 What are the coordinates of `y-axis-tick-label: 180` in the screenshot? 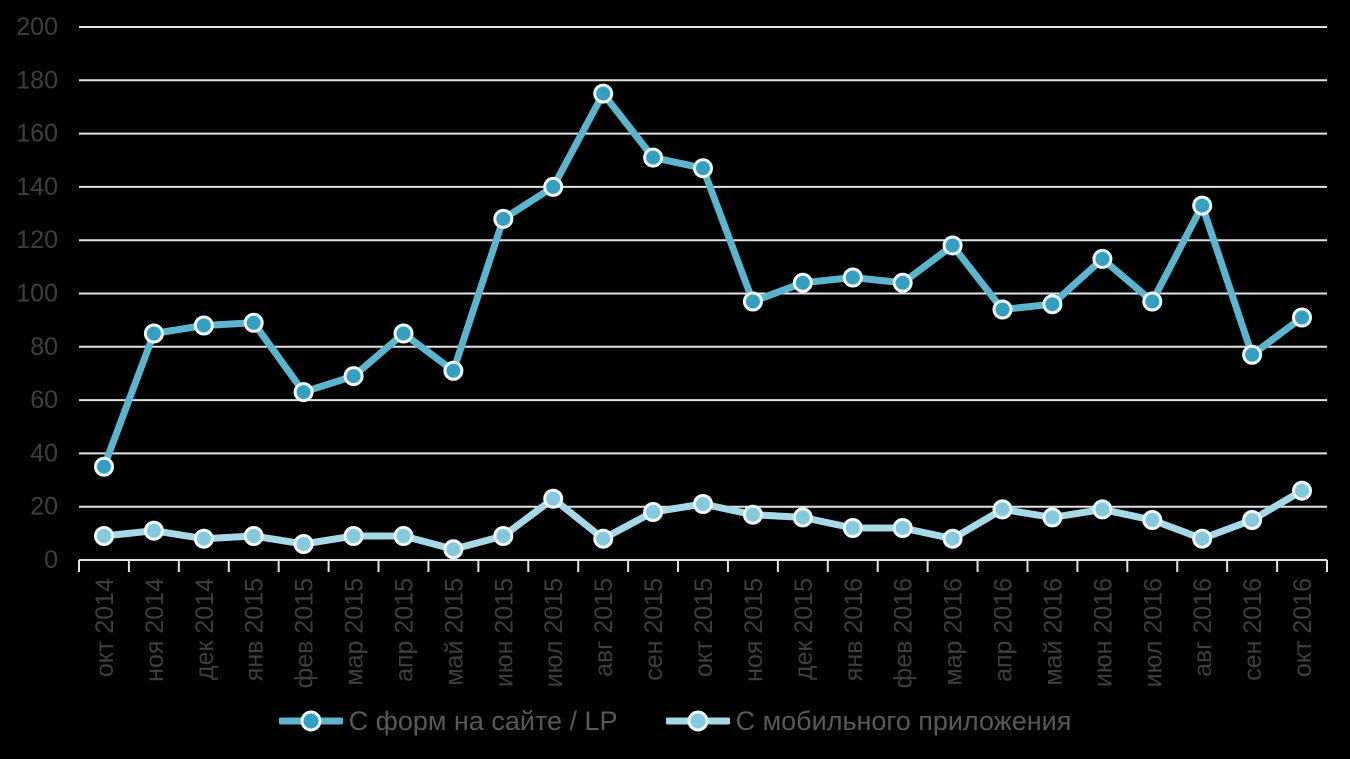 It's located at (37, 80).